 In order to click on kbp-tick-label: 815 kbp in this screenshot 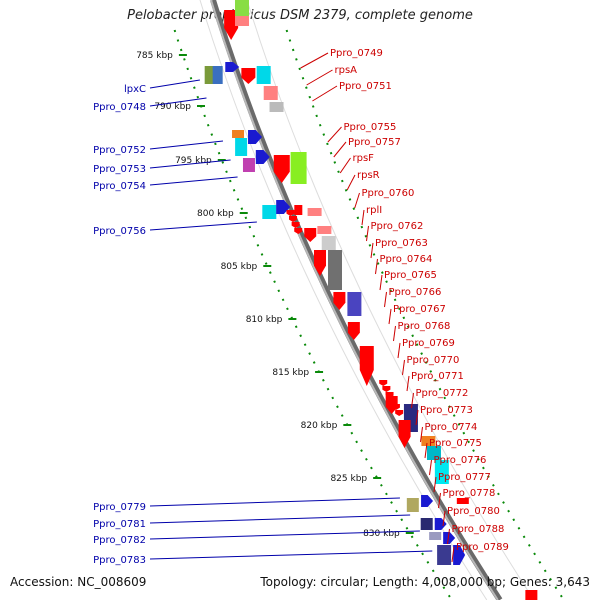, I will do `click(290, 373)`.